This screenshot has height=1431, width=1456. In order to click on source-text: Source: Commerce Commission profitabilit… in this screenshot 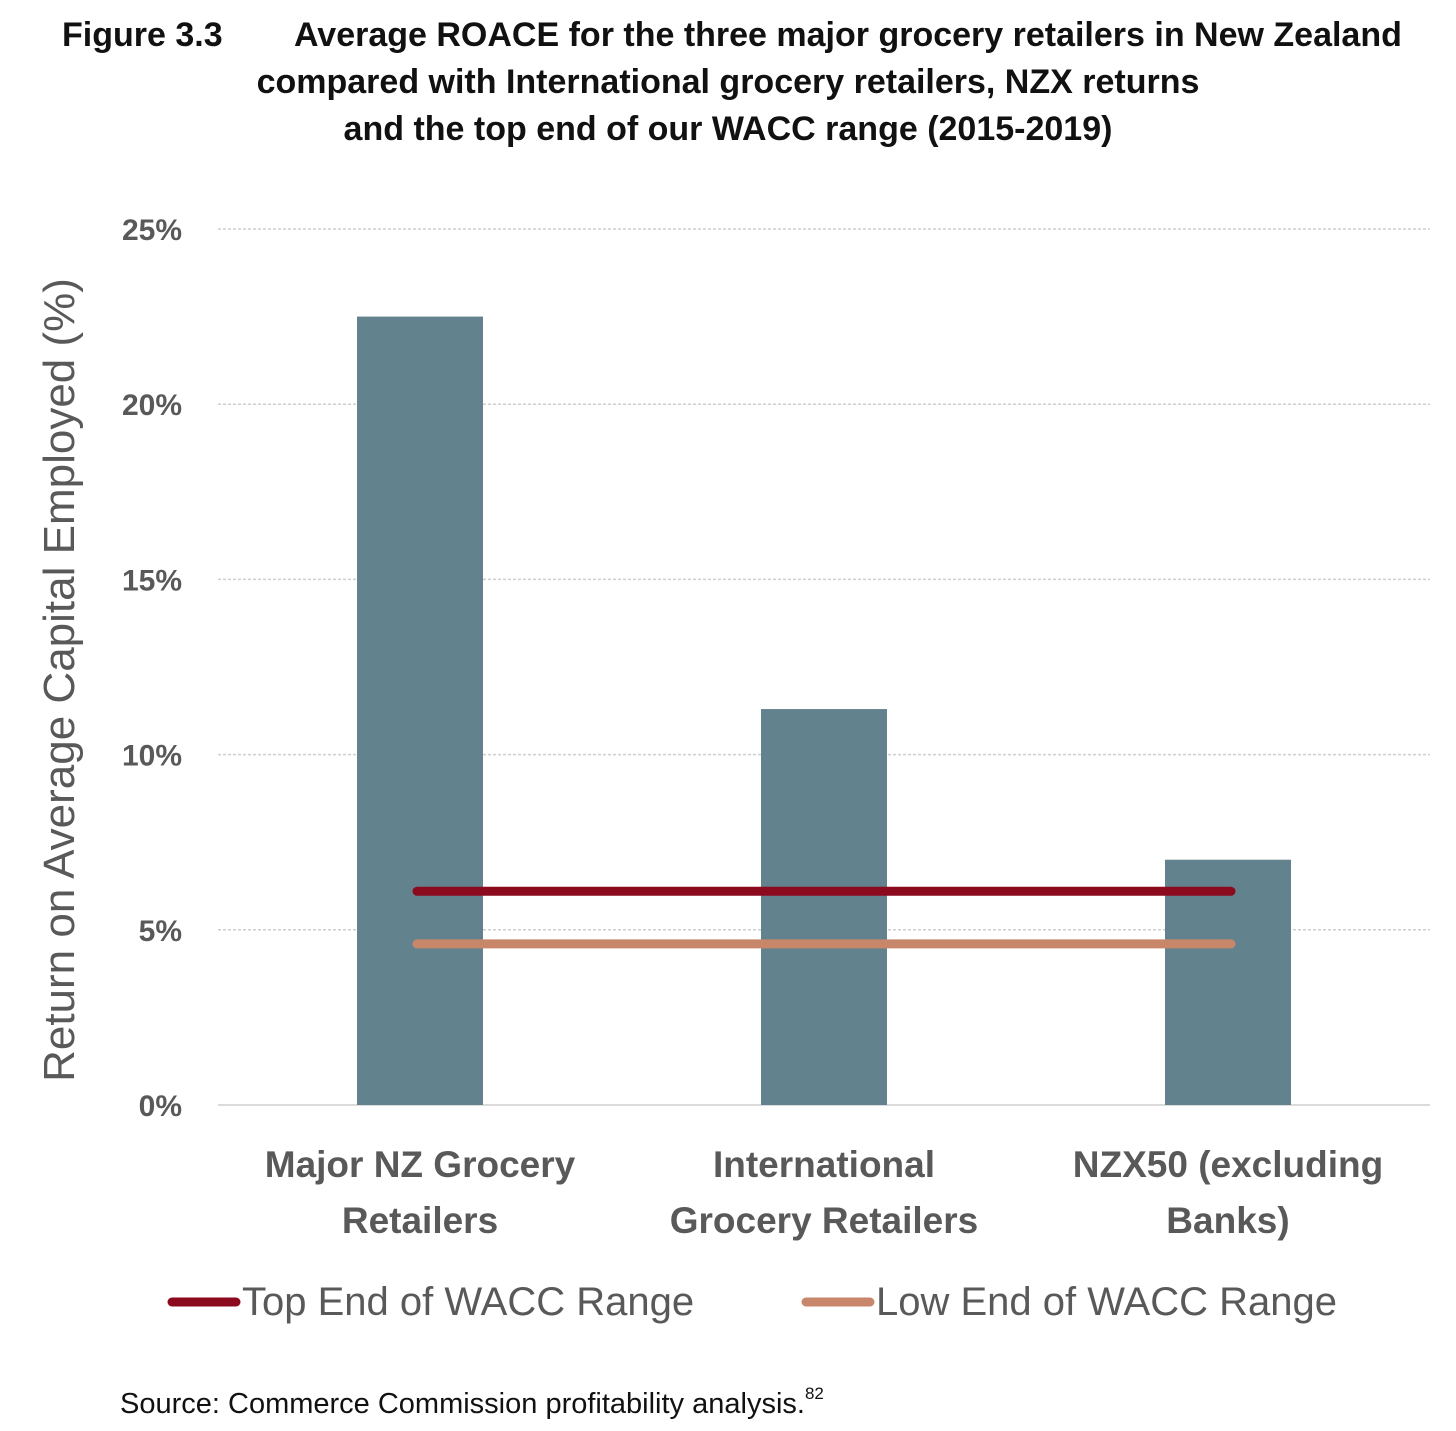, I will do `click(462, 1404)`.